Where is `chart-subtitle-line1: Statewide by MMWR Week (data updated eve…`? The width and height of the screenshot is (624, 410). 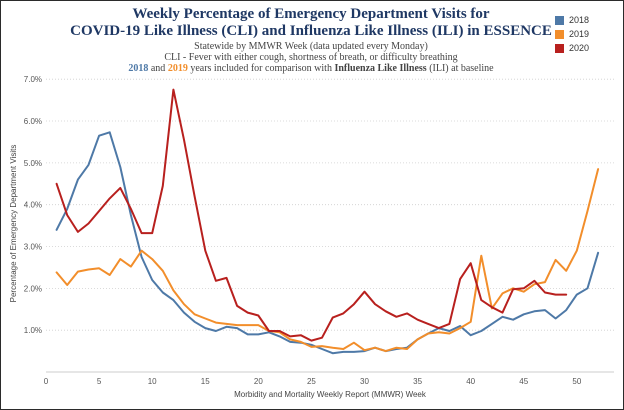 chart-subtitle-line1: Statewide by MMWR Week (data updated eve… is located at coordinates (311, 46).